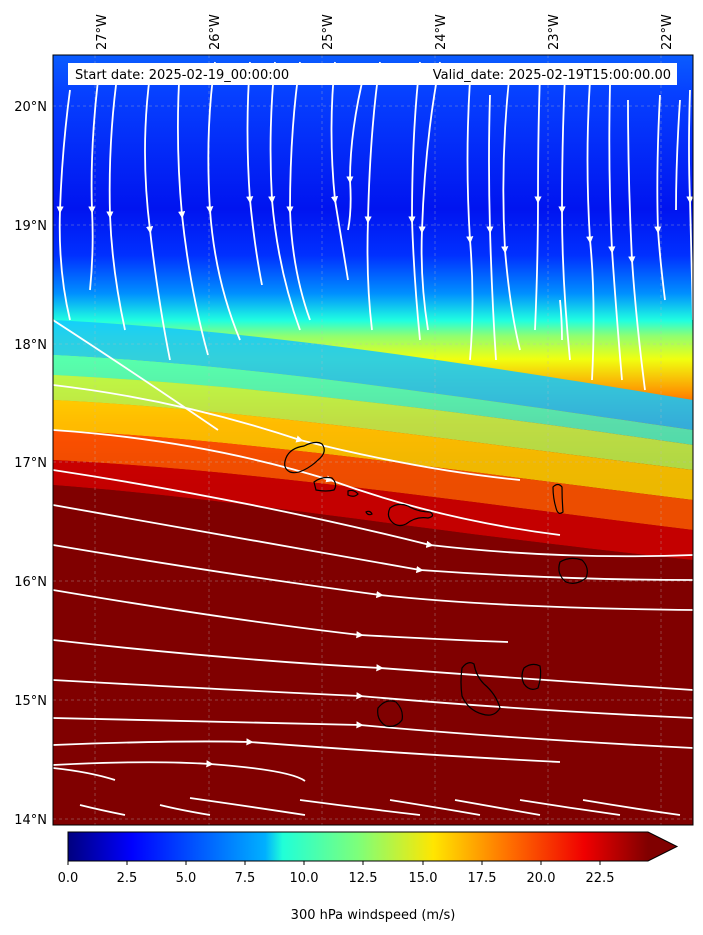 This screenshot has width=703, height=935. What do you see at coordinates (480, 689) in the screenshot?
I see `island-santiago` at bounding box center [480, 689].